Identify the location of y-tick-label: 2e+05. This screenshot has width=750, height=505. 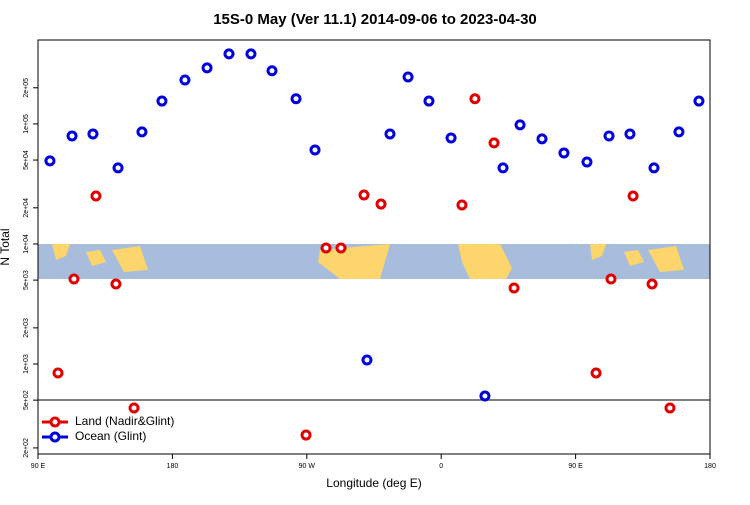
(26, 88).